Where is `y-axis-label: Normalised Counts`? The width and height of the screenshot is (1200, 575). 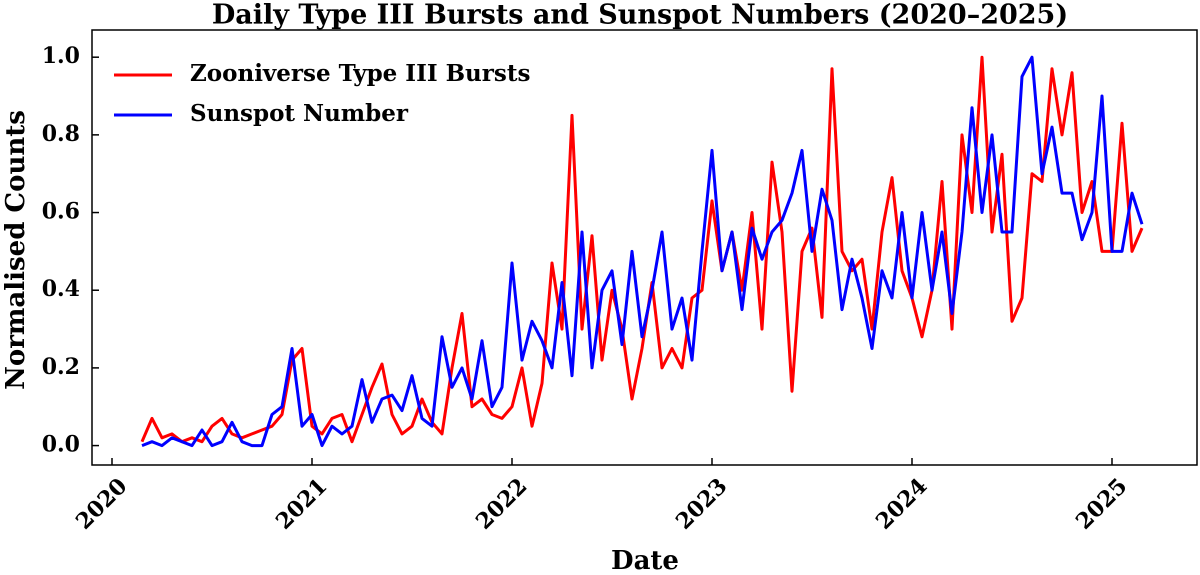 y-axis-label: Normalised Counts is located at coordinates (16, 250).